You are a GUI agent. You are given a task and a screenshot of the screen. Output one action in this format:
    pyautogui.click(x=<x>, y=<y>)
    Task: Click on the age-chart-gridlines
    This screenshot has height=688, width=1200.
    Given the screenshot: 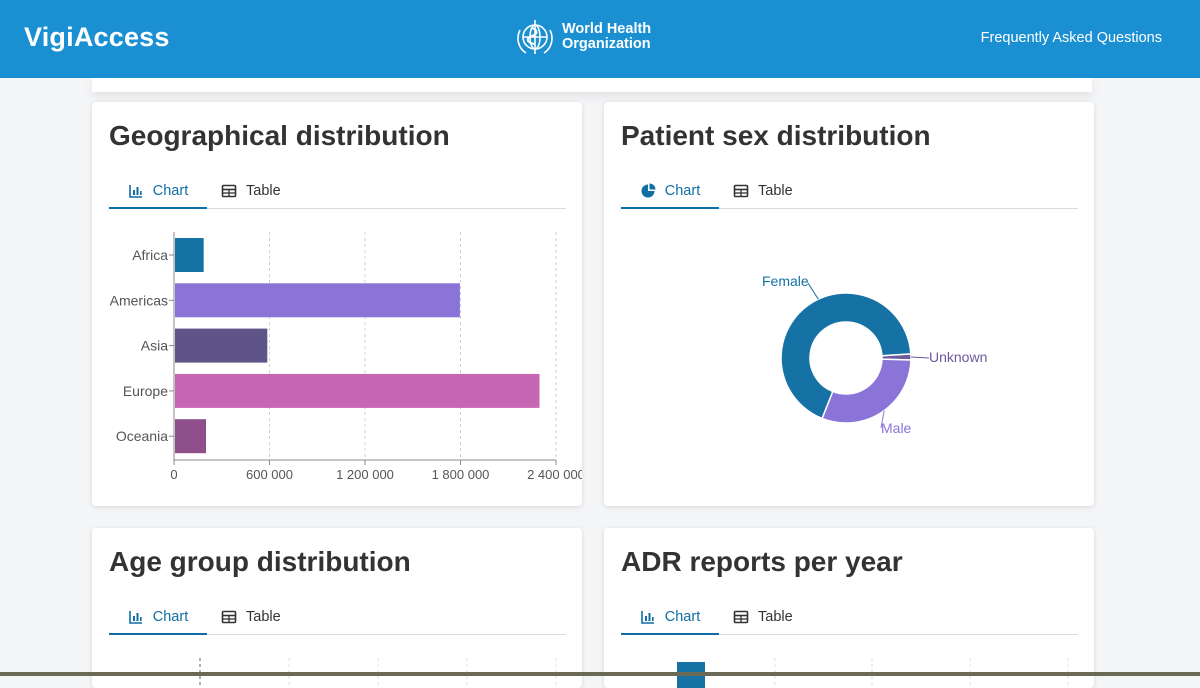 What is the action you would take?
    pyautogui.click(x=378, y=673)
    